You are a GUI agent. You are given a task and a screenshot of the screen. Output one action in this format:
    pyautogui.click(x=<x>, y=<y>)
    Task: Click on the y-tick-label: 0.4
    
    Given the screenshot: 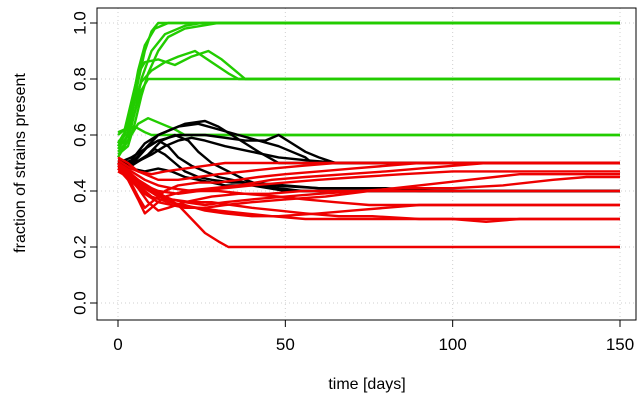 What is the action you would take?
    pyautogui.click(x=79, y=191)
    